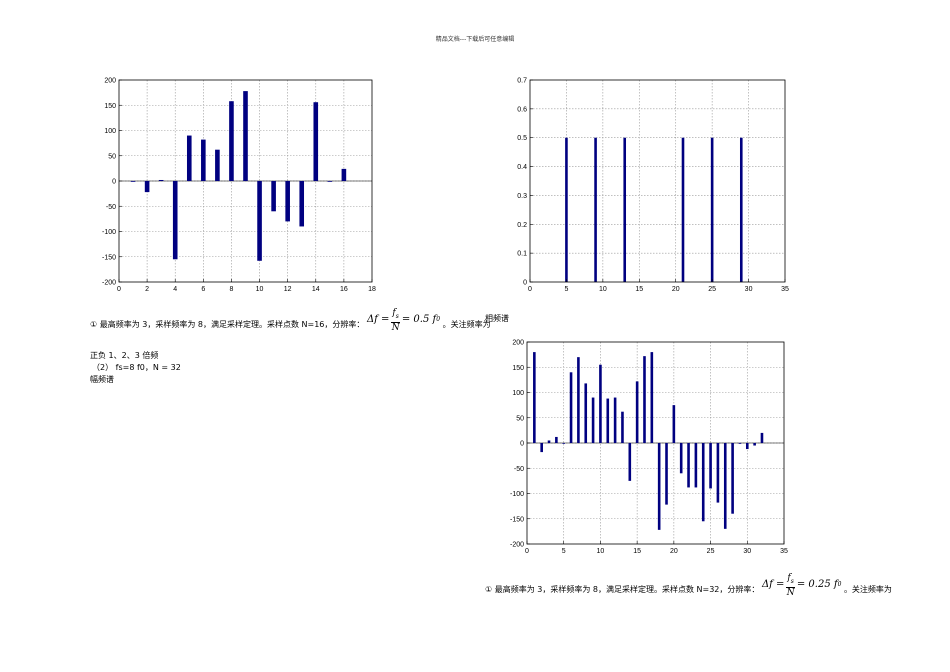 This screenshot has width=950, height=672. I want to click on y-tick-label: 0.6, so click(522, 109).